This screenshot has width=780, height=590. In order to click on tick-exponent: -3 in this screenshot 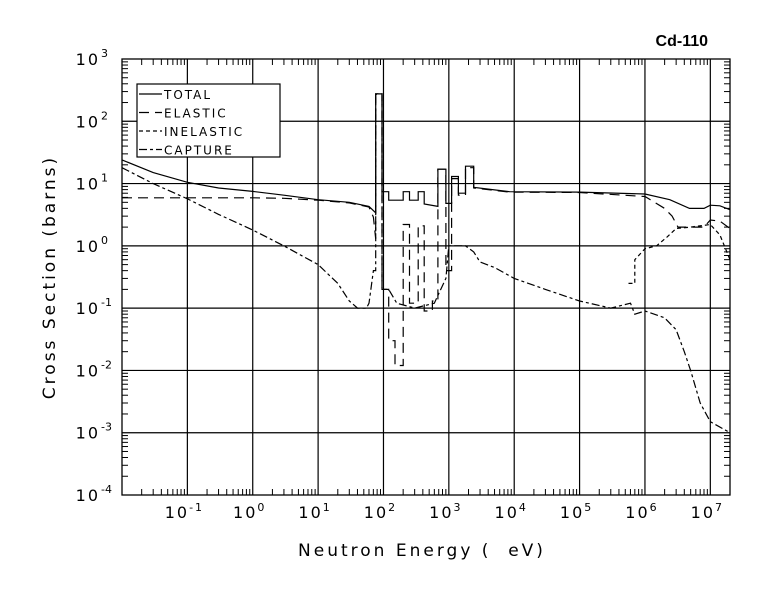, I will do `click(106, 427)`.